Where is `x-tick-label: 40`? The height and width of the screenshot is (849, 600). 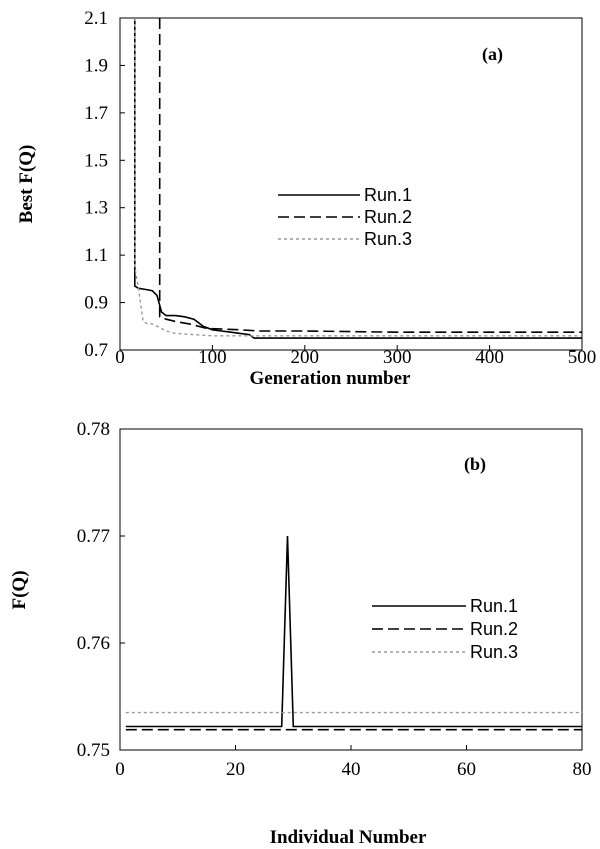
x-tick-label: 40 is located at coordinates (351, 769).